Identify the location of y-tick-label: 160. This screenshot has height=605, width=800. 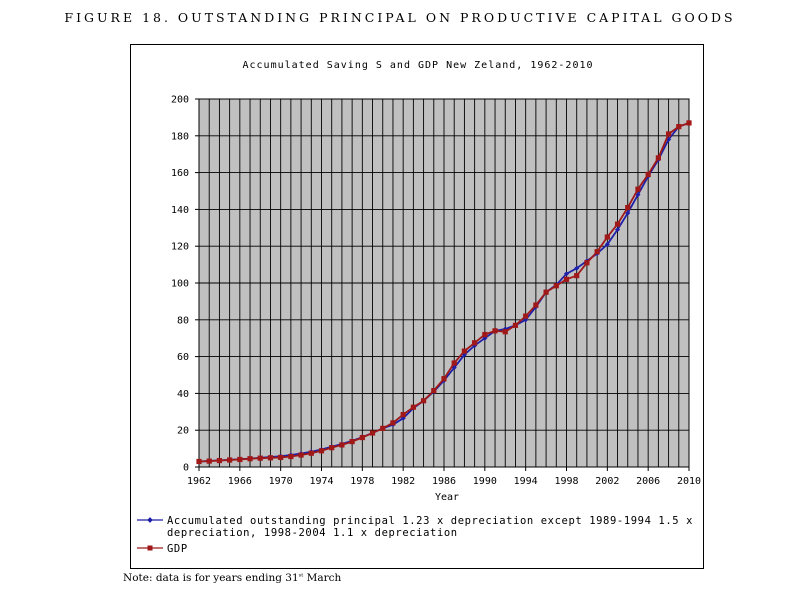
(180, 173).